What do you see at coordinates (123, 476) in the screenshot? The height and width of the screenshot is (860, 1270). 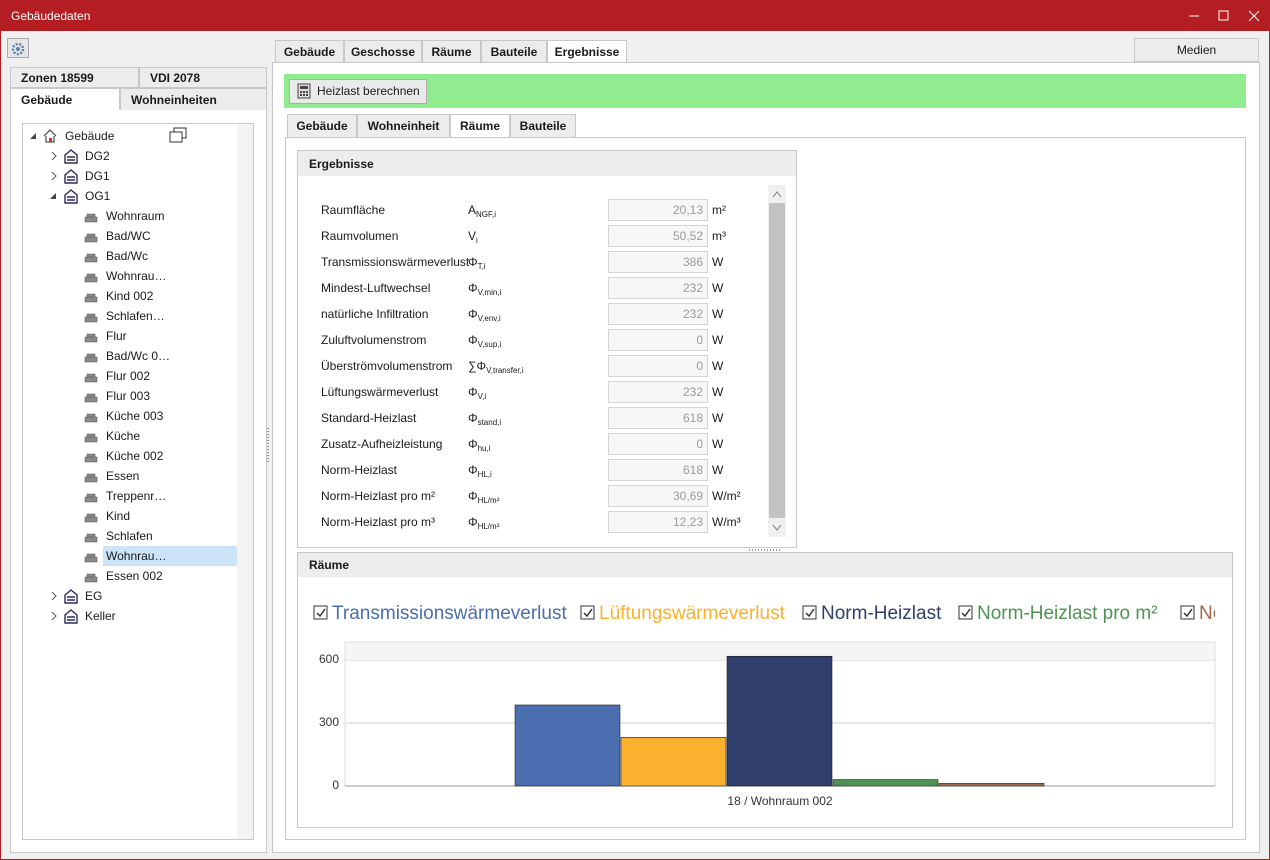 I see `tree-node: Essen` at bounding box center [123, 476].